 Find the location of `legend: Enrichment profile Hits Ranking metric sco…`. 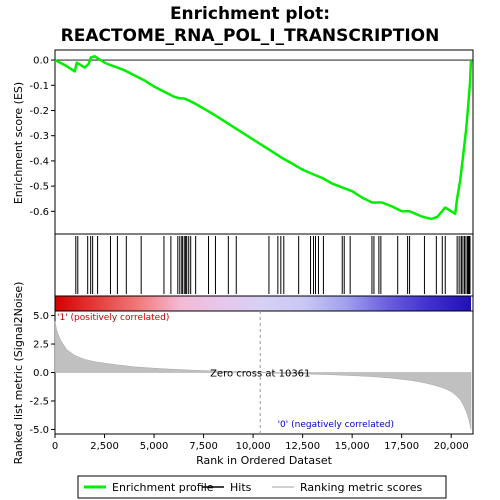

legend: Enrichment profile Hits Ranking metric sco… is located at coordinates (253, 487).